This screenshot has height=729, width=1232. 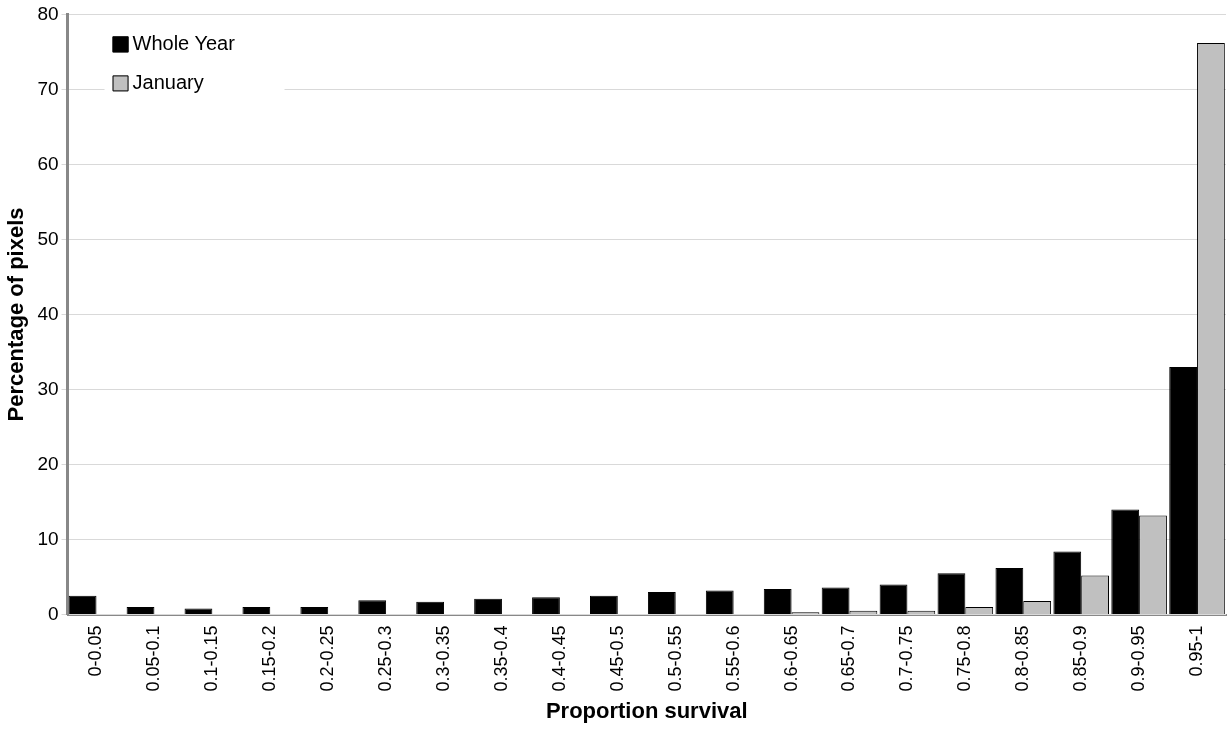 I want to click on x-axis-title: Proportion survival, so click(x=646, y=710).